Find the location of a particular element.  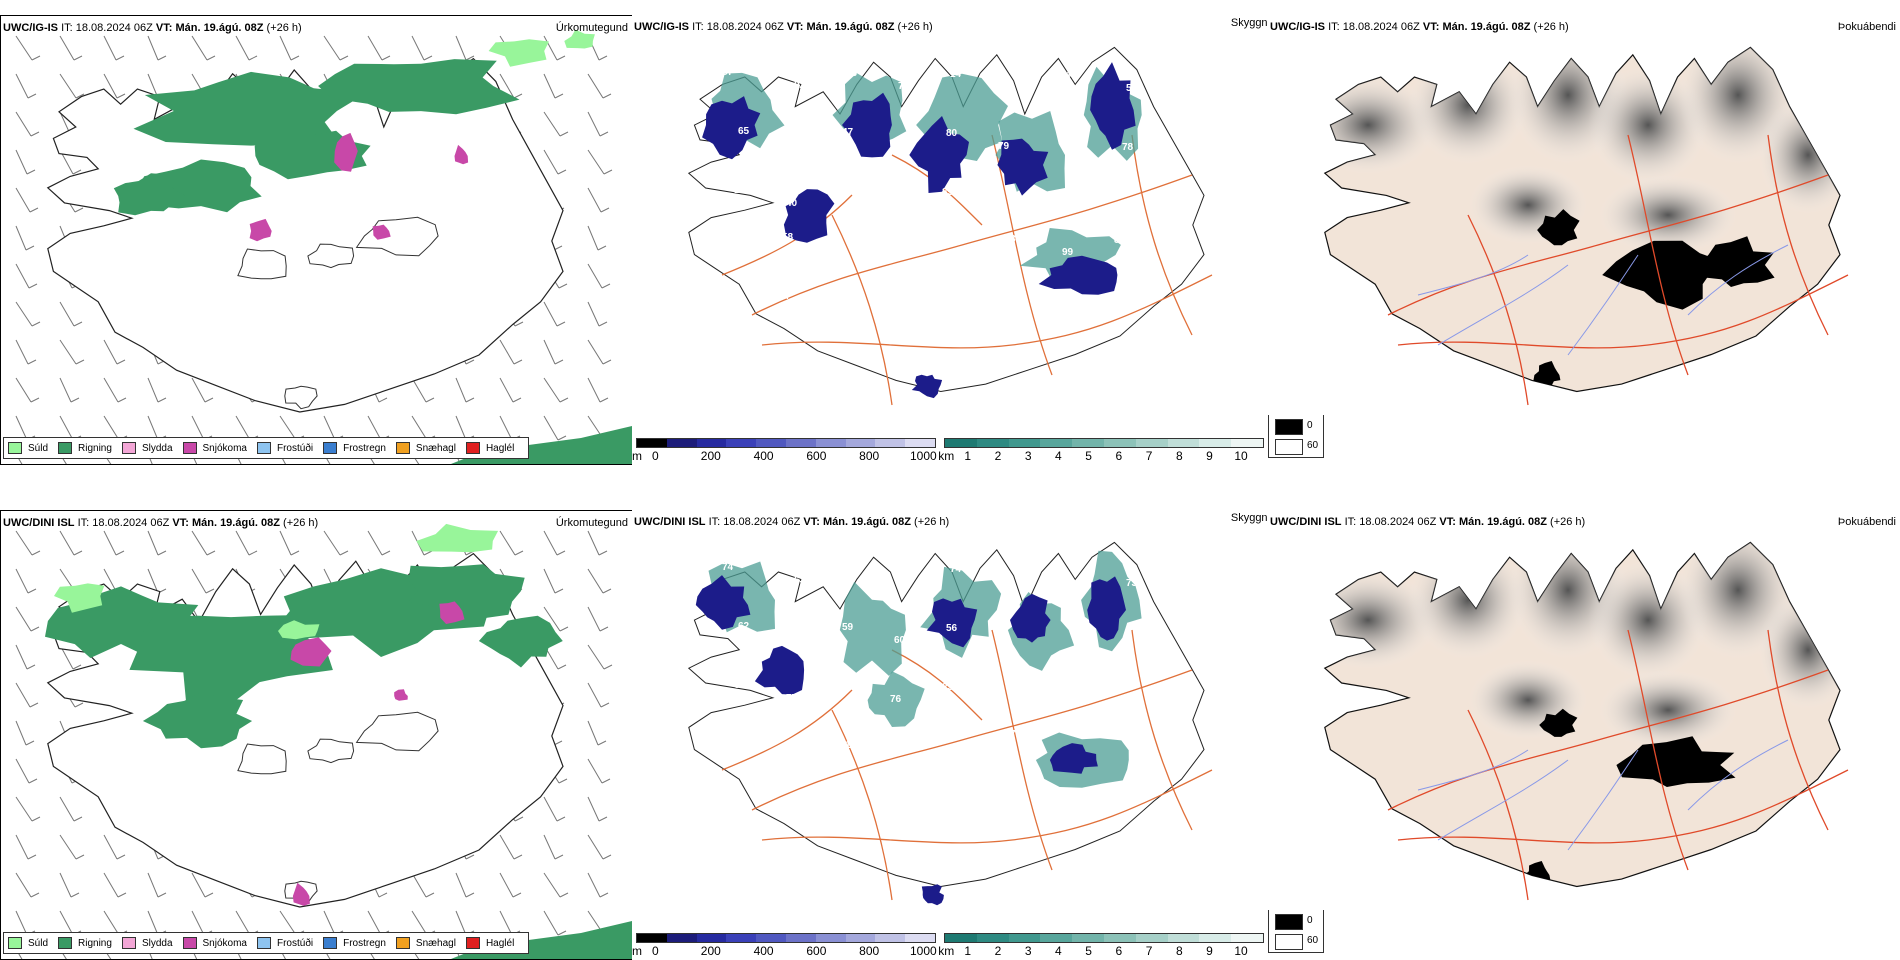

ceiling-value-label: 76 is located at coordinates (1016, 734).